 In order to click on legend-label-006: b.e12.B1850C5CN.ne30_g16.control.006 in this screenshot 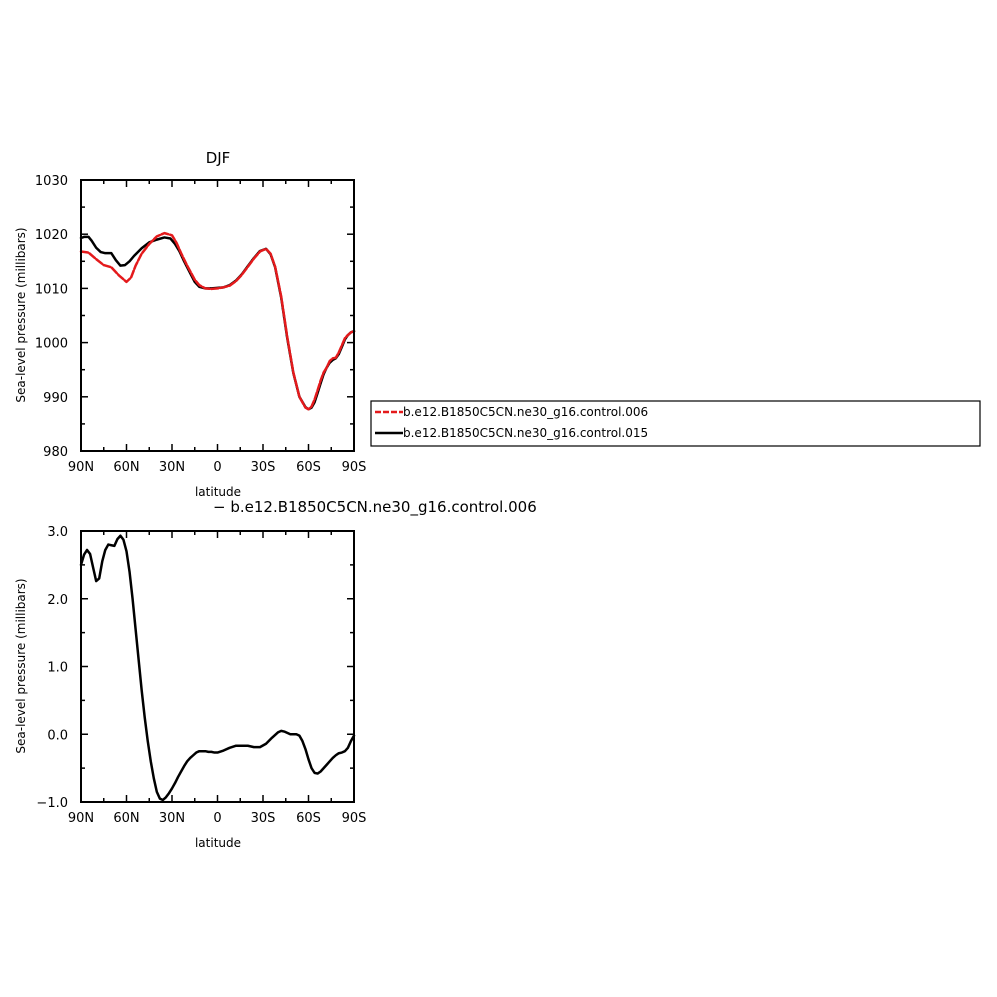, I will do `click(525, 412)`.